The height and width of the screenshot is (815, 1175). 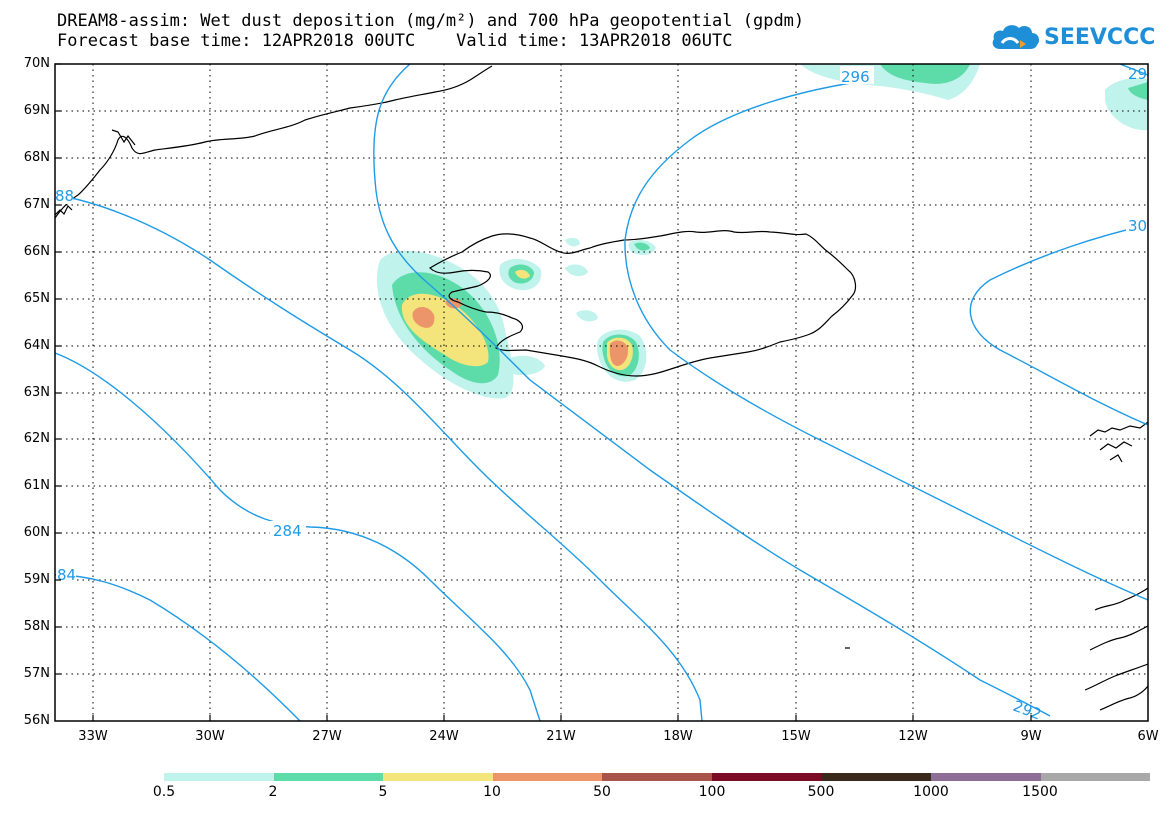 I want to click on contour-label-296: 296, so click(x=855, y=77).